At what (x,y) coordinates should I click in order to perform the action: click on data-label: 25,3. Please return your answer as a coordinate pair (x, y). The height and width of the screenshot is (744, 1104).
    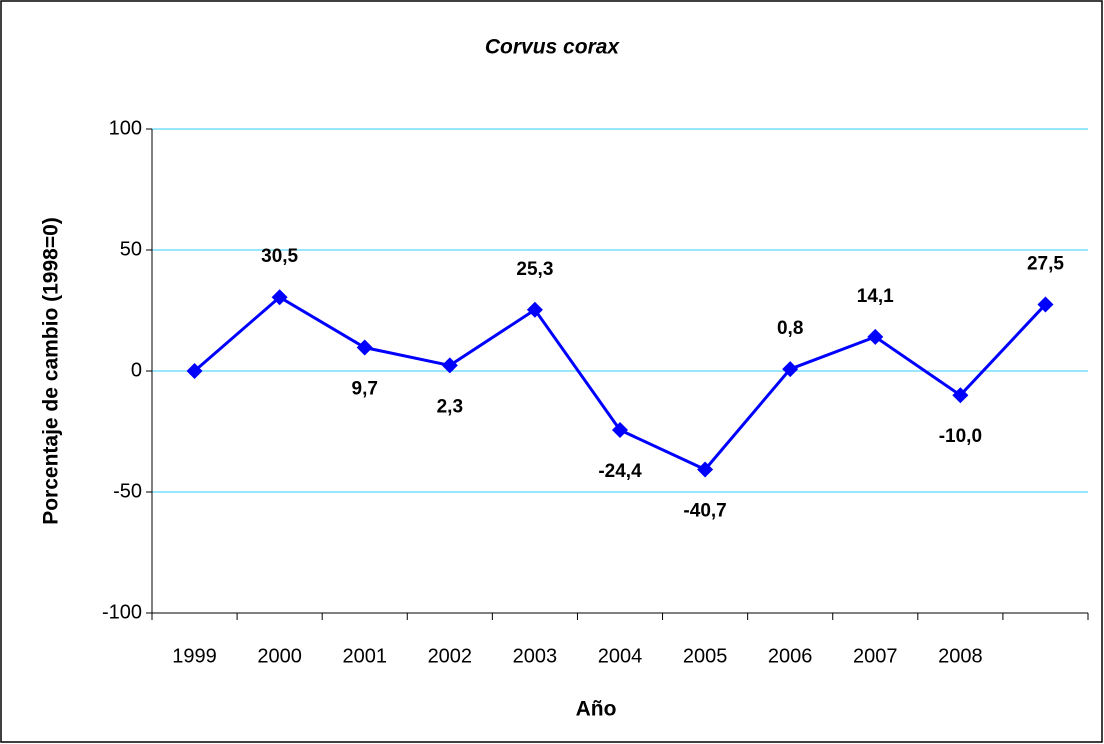
    Looking at the image, I should click on (534, 269).